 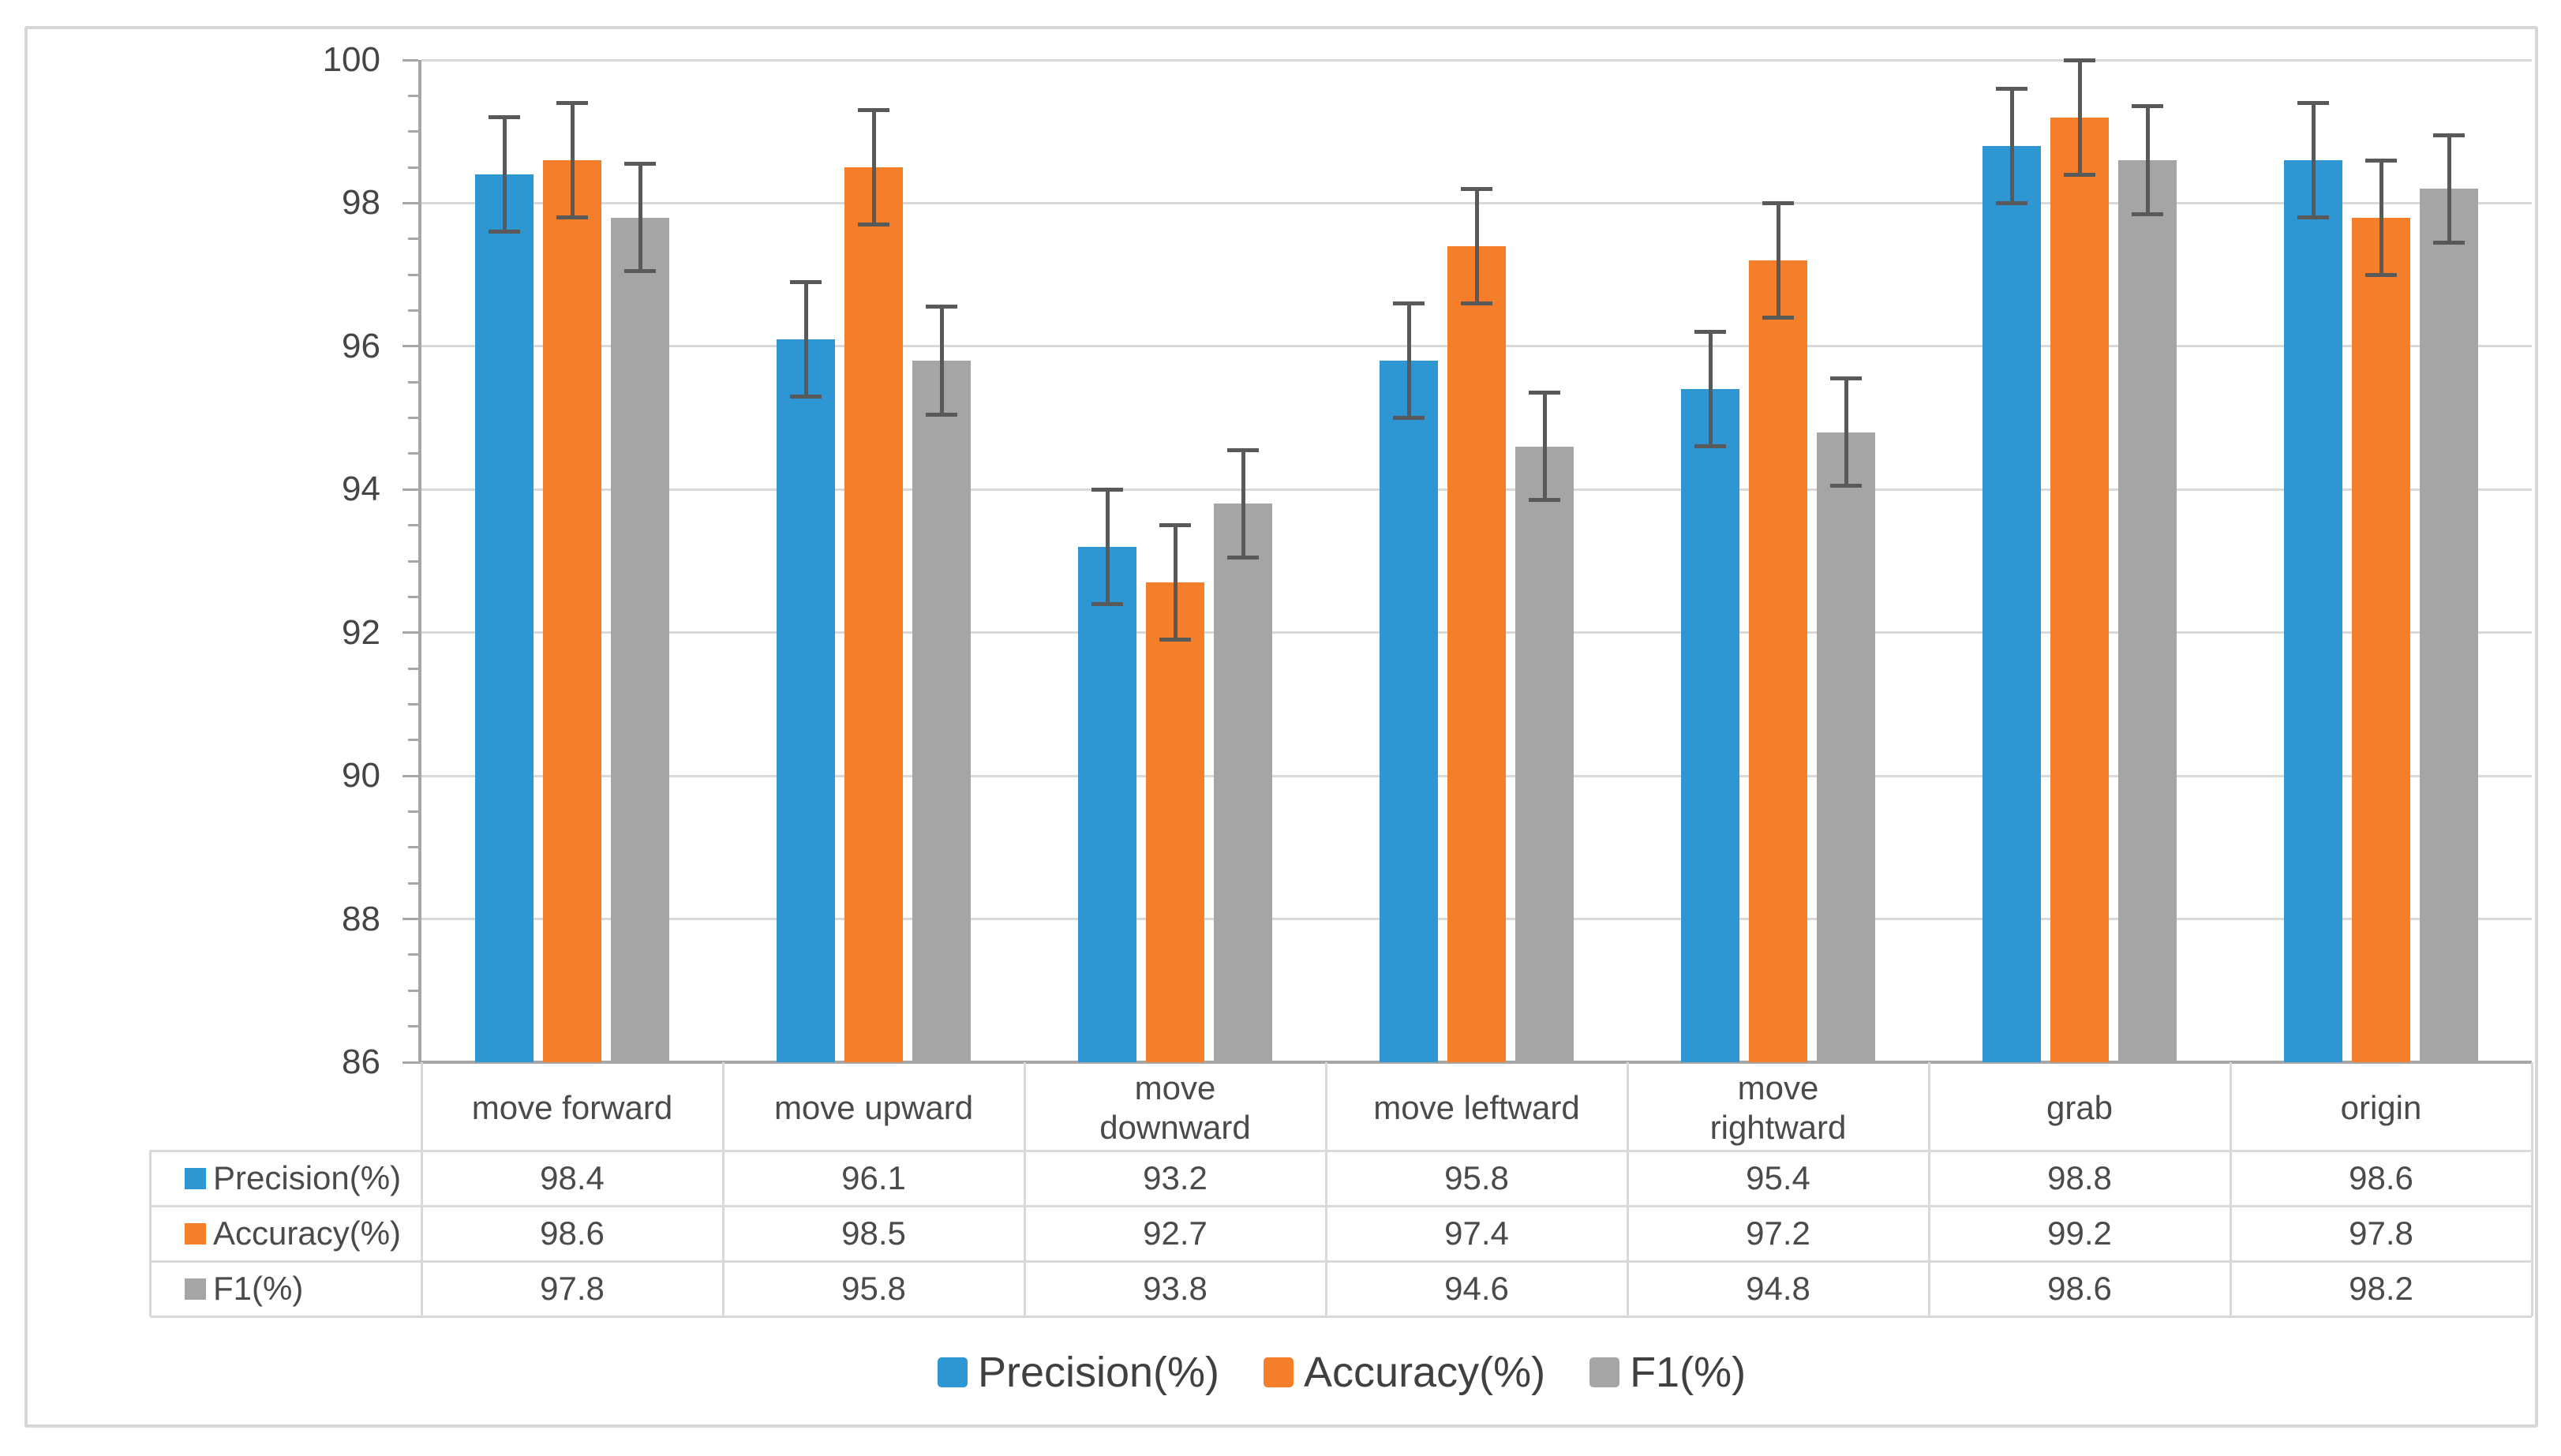 What do you see at coordinates (361, 775) in the screenshot?
I see `y-axis-tick-label: 90` at bounding box center [361, 775].